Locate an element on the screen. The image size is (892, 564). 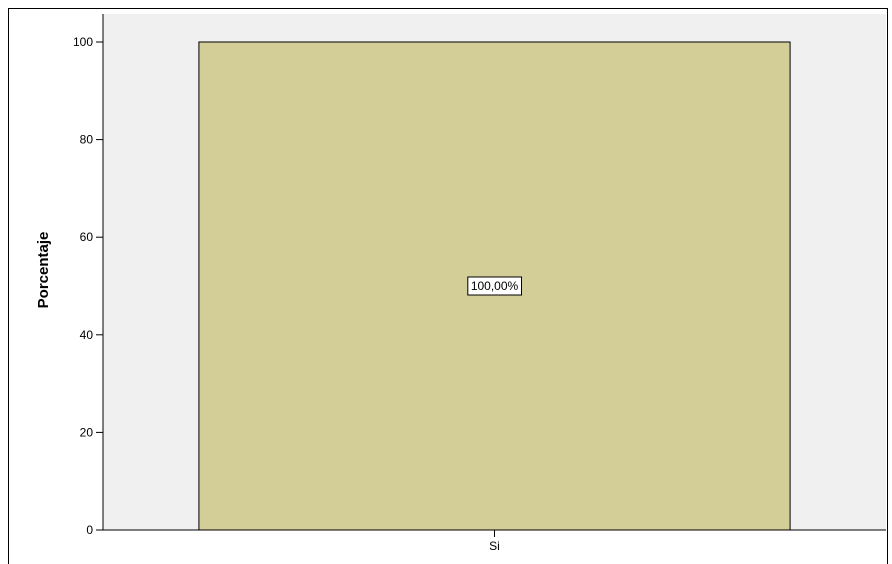
y-tick-label: 0 is located at coordinates (89, 530).